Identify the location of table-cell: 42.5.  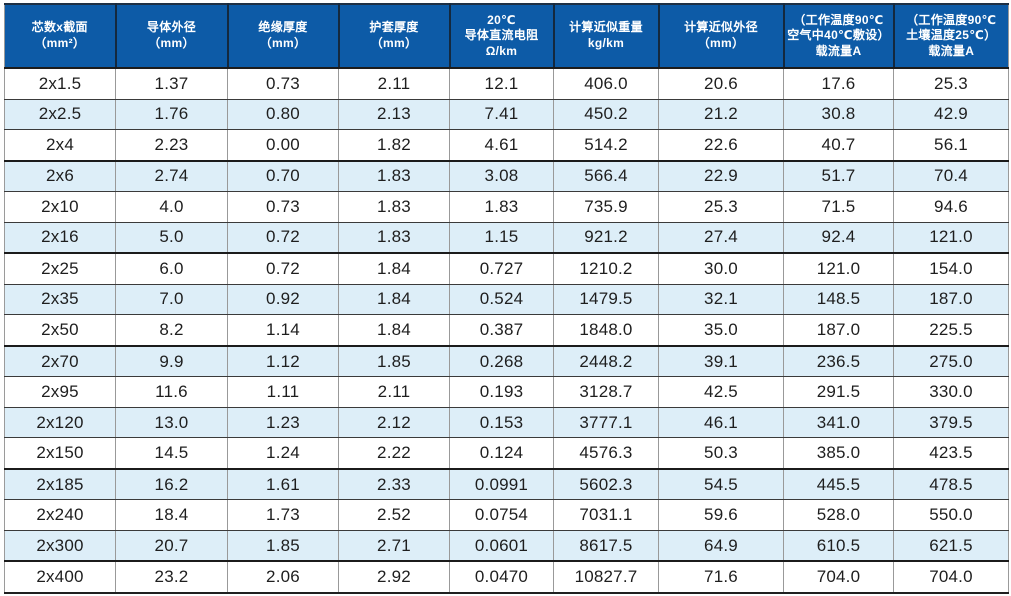
(721, 392).